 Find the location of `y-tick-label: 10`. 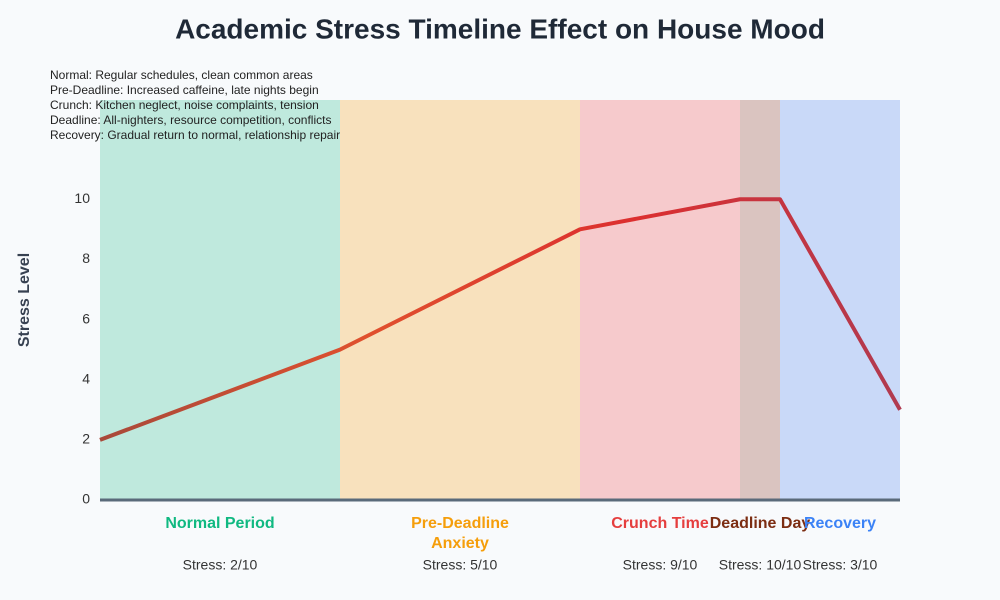

y-tick-label: 10 is located at coordinates (82, 198).